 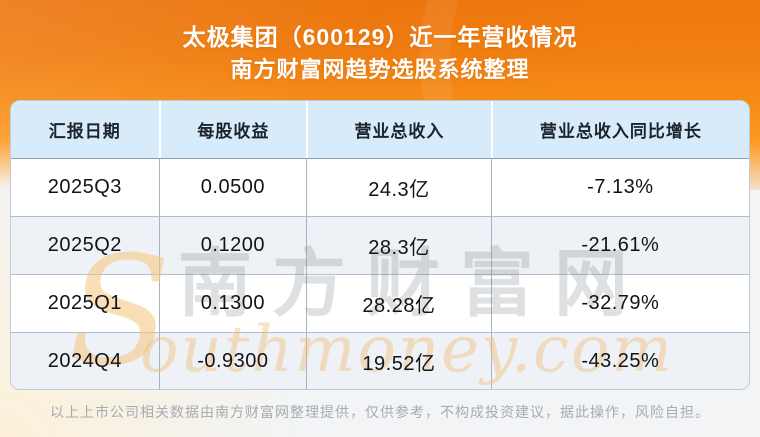 I want to click on table-cell: 0.1300, so click(x=232, y=303).